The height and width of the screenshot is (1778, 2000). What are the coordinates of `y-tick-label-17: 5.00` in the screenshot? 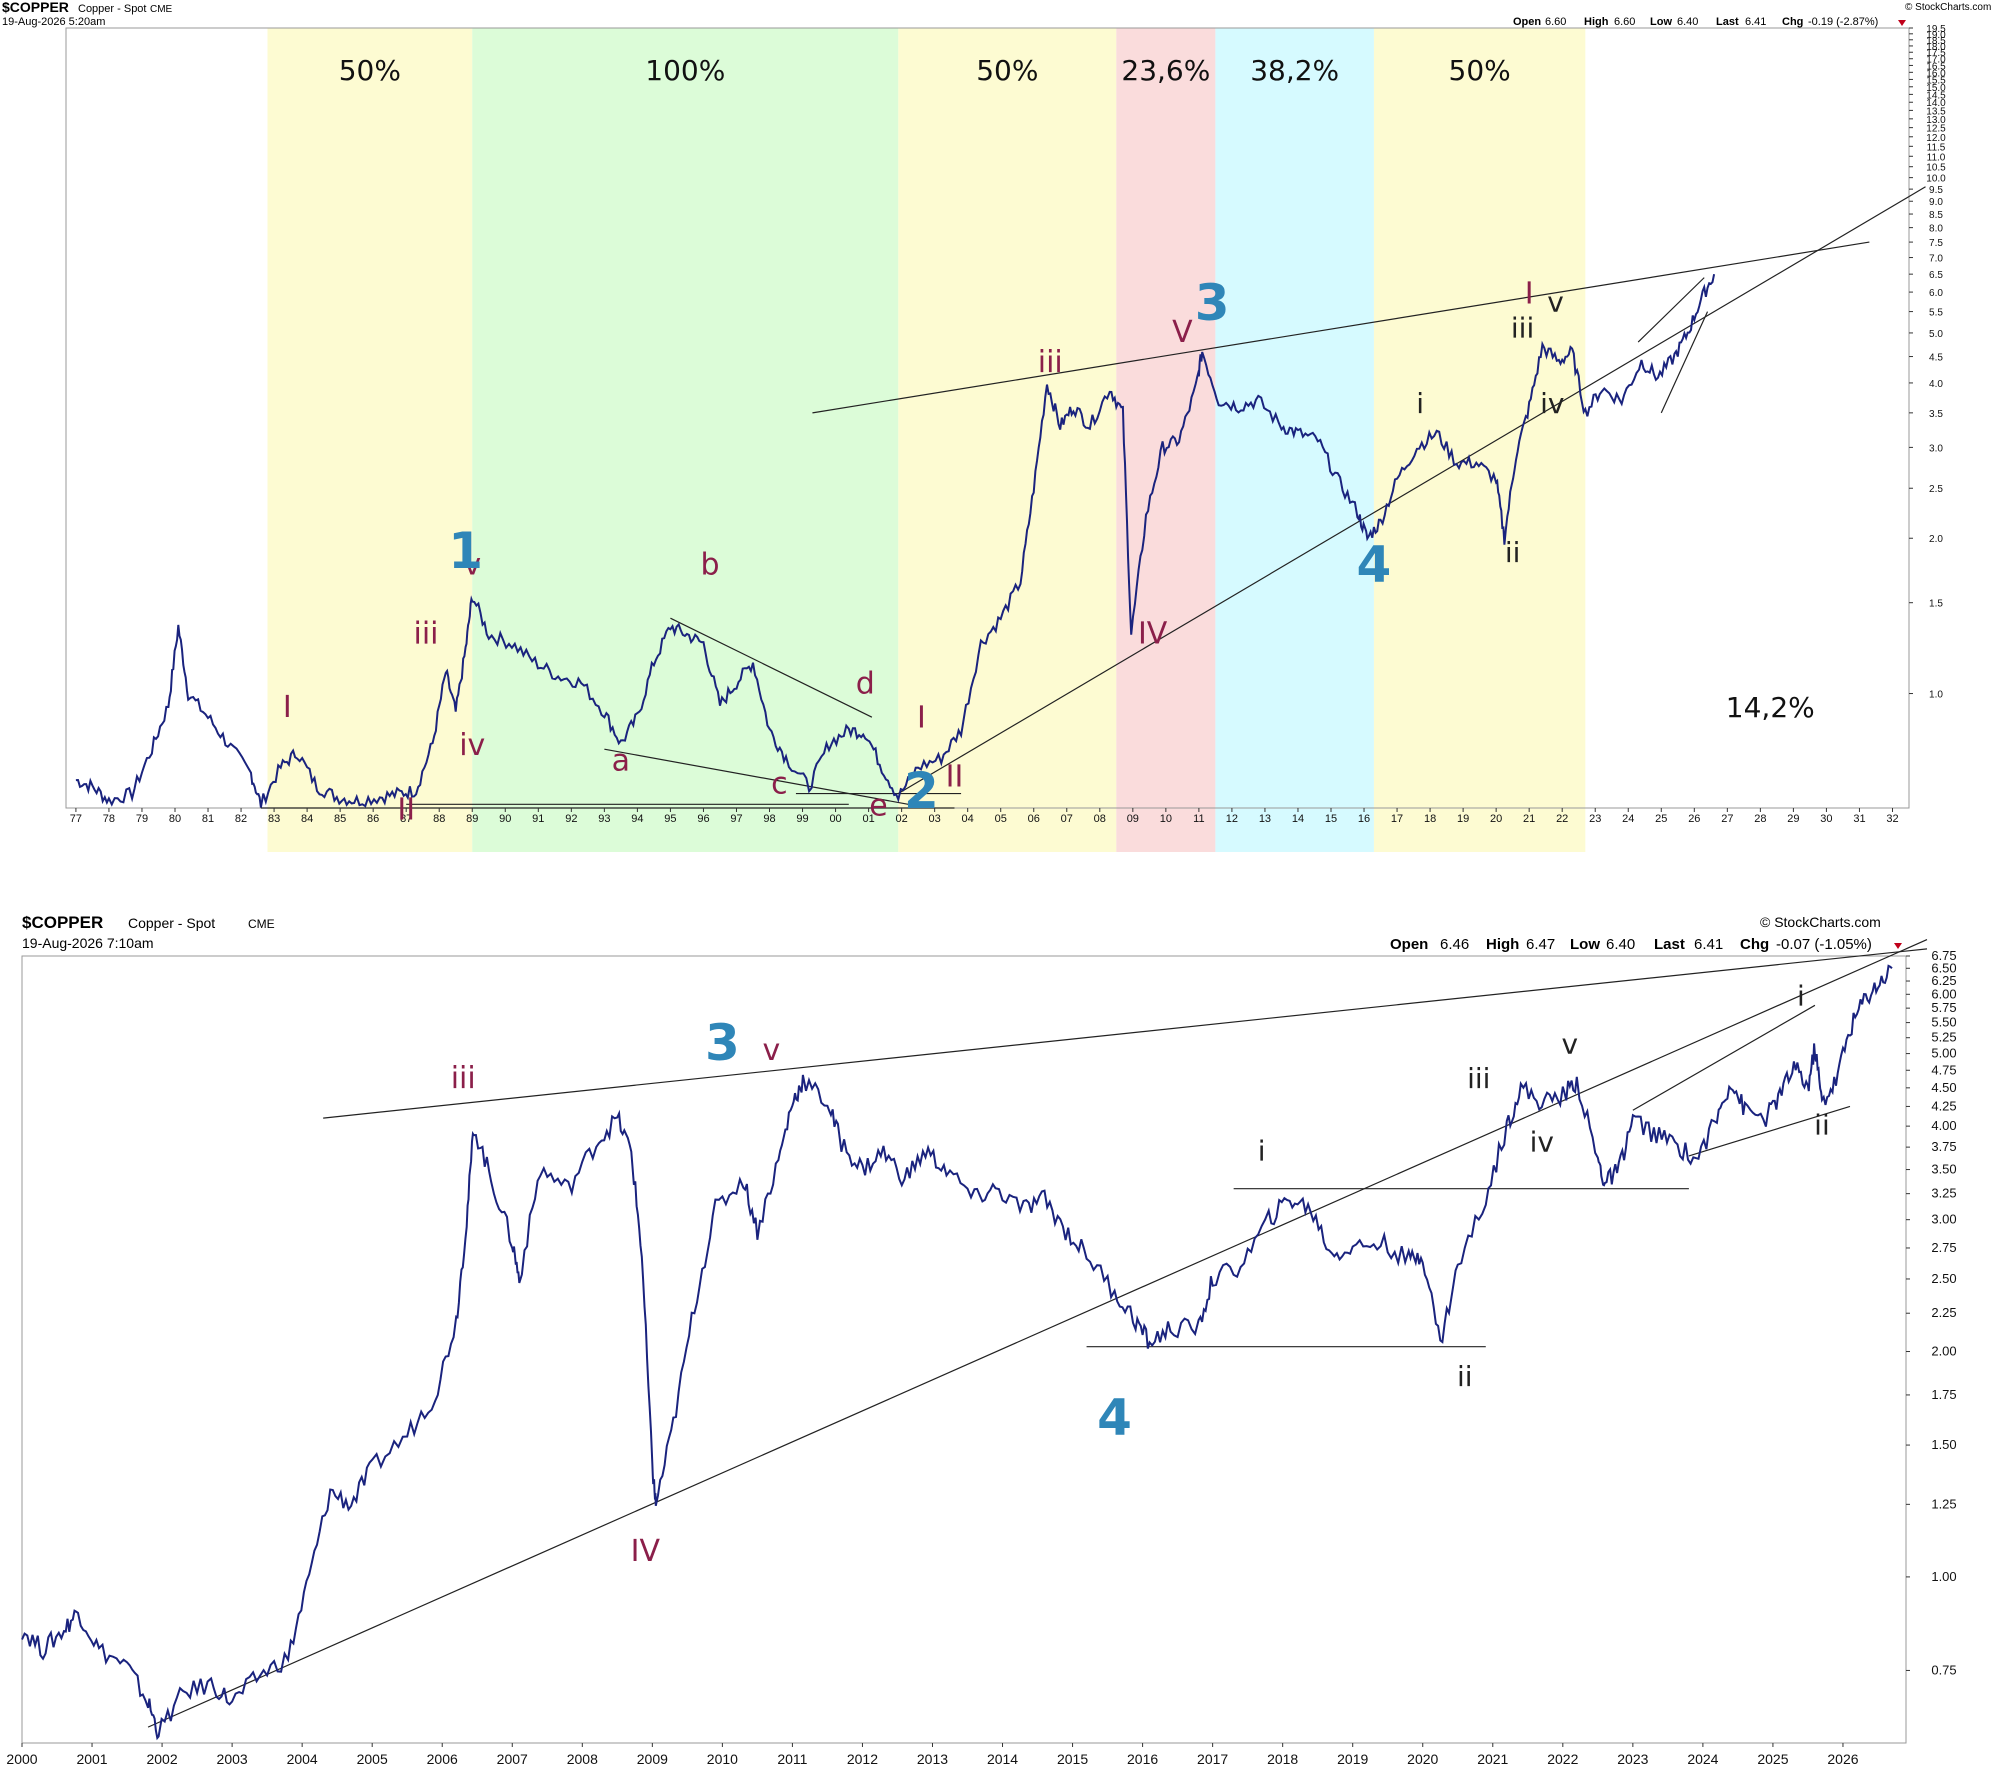 It's located at (1943, 1053).